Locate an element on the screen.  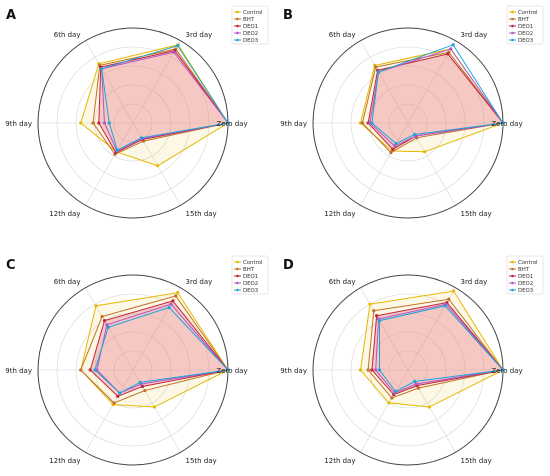
panel-letter: D is located at coordinates (288, 265).